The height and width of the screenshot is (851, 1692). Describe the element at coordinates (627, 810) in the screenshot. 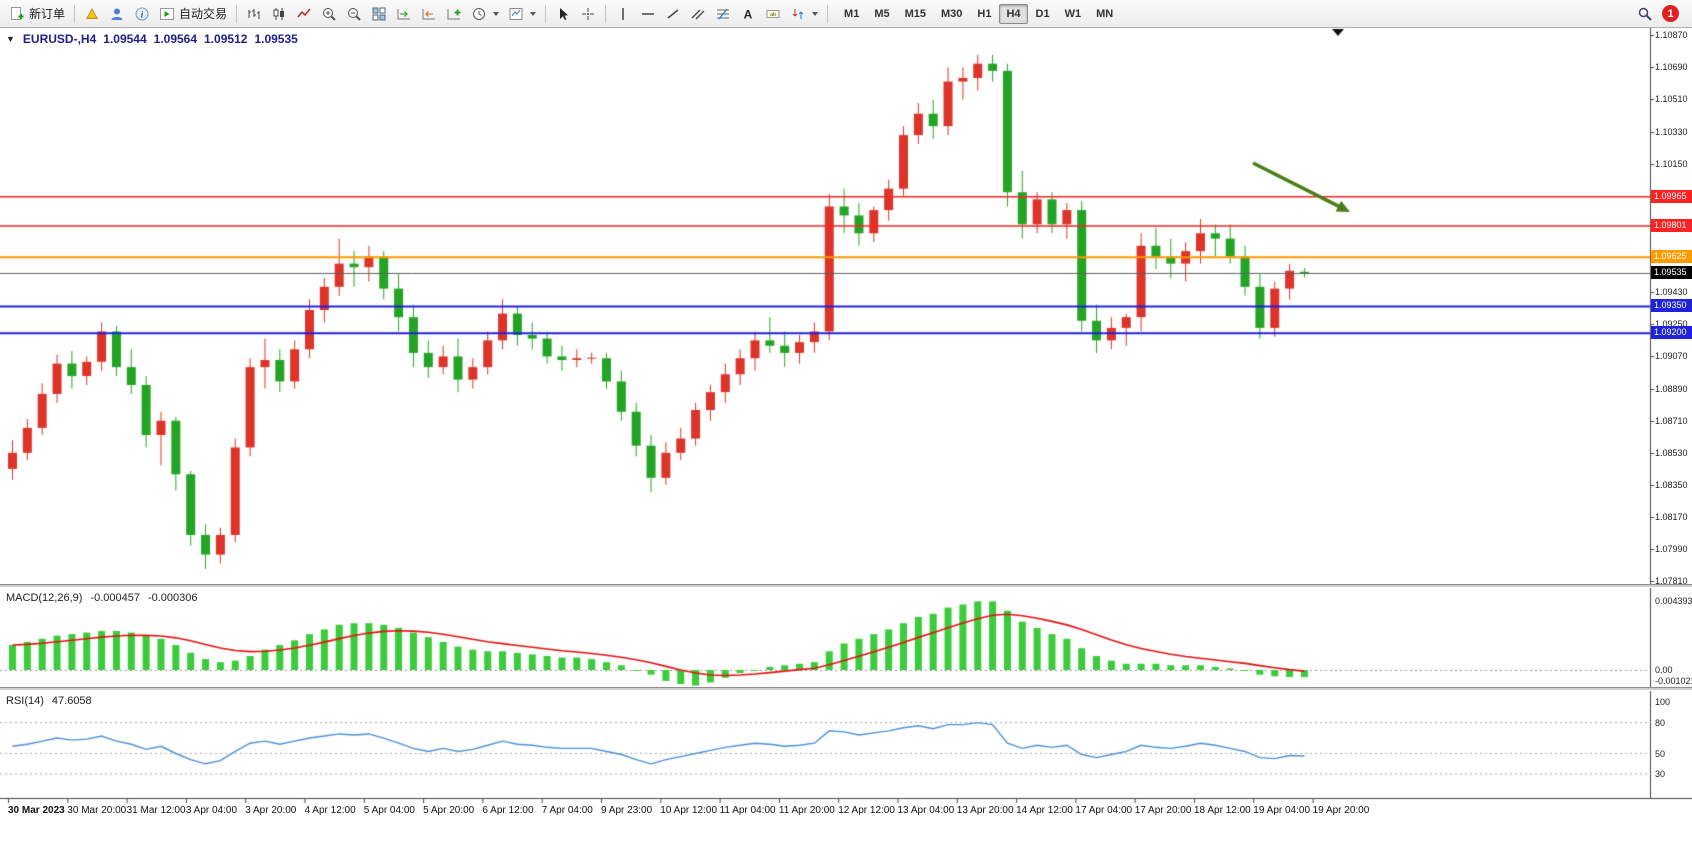

I see `time-axis-label: 9 Apr 23:00` at that location.